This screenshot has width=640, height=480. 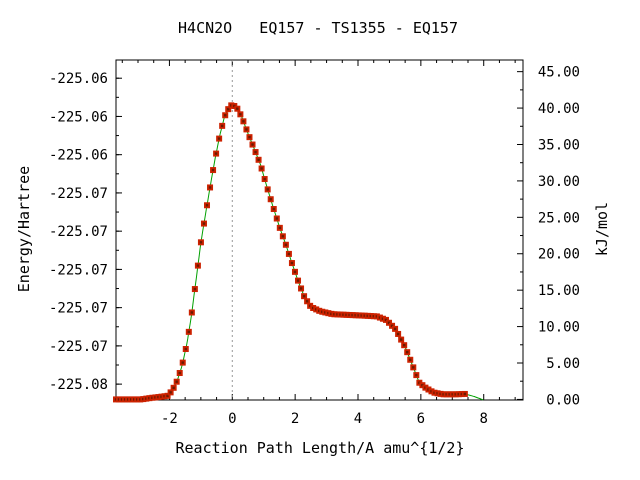 I want to click on right-tick-label: 5.00, so click(x=563, y=364).